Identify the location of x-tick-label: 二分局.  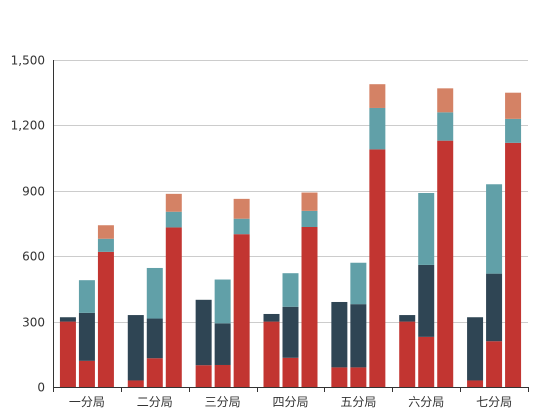
(155, 402).